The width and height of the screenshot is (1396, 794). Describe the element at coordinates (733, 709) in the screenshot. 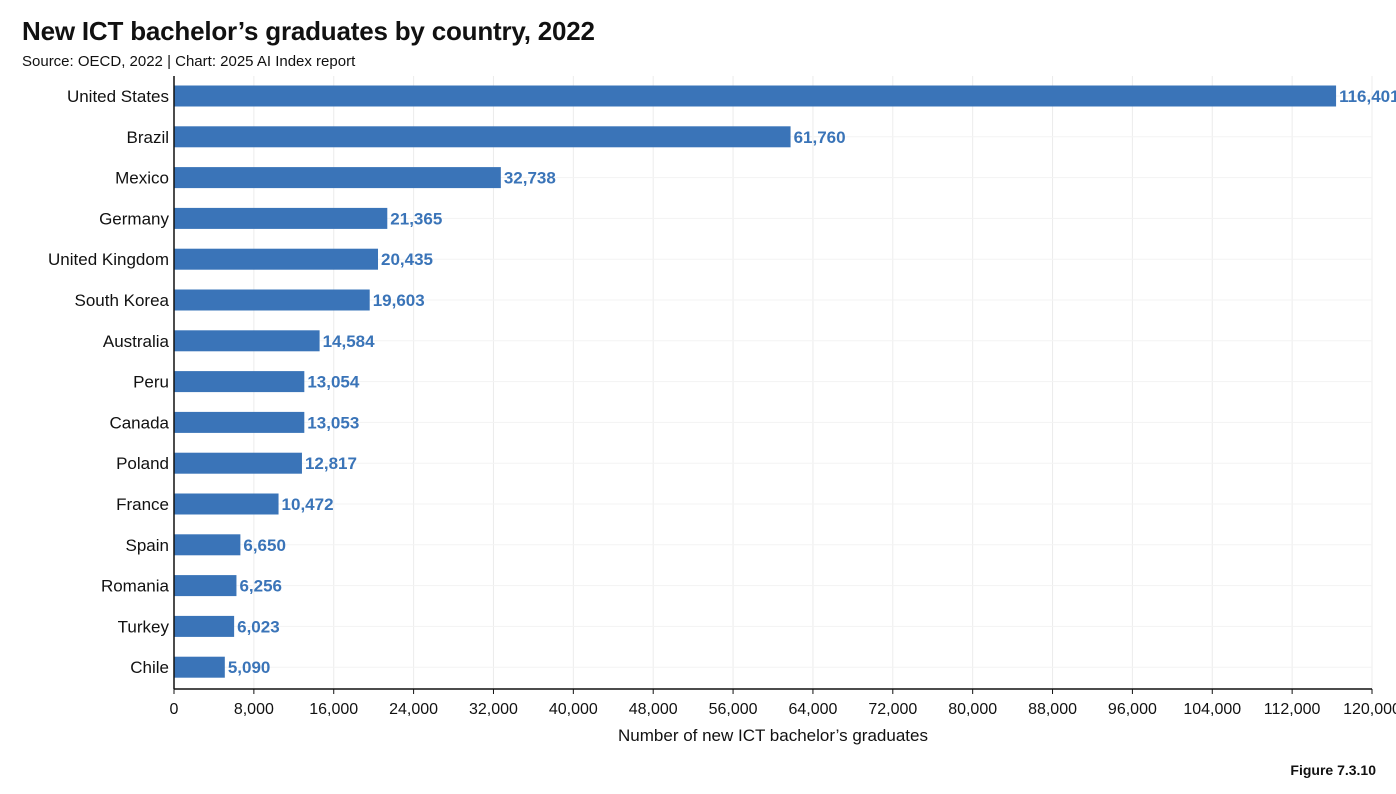

I see `x-tick-label: 56,000` at that location.